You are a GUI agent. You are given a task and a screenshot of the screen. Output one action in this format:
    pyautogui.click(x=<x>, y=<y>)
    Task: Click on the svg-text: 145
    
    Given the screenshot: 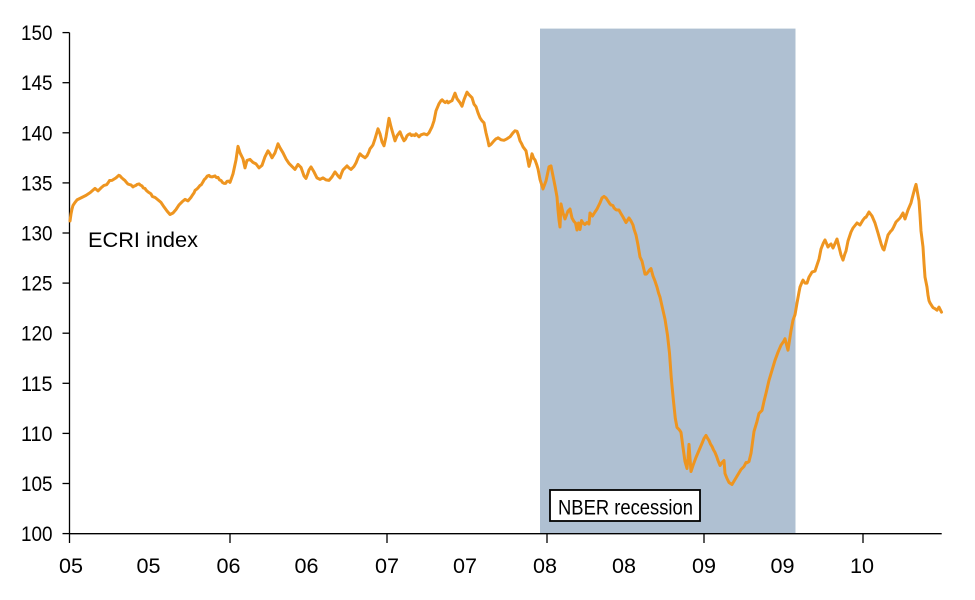 What is the action you would take?
    pyautogui.click(x=37, y=83)
    